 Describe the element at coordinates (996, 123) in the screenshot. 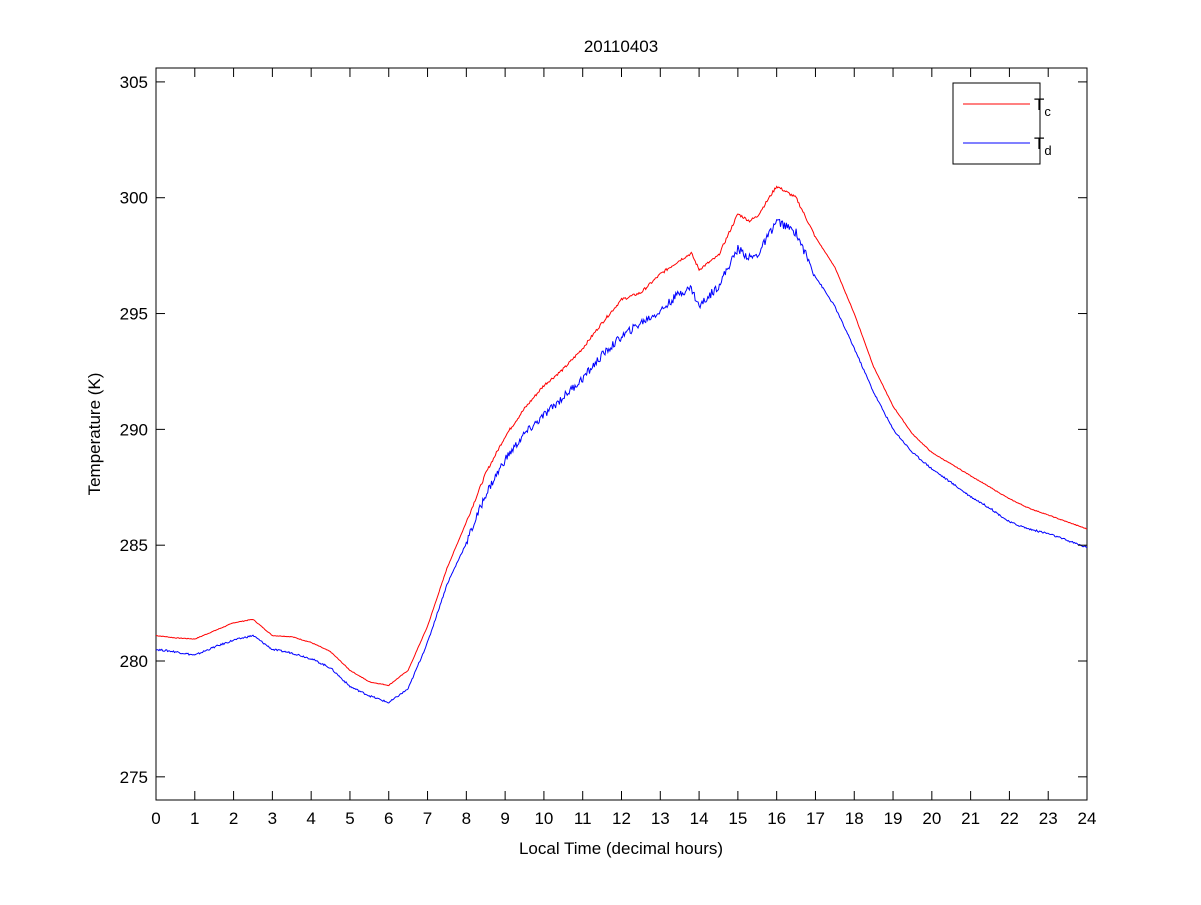

I see `legend-box` at that location.